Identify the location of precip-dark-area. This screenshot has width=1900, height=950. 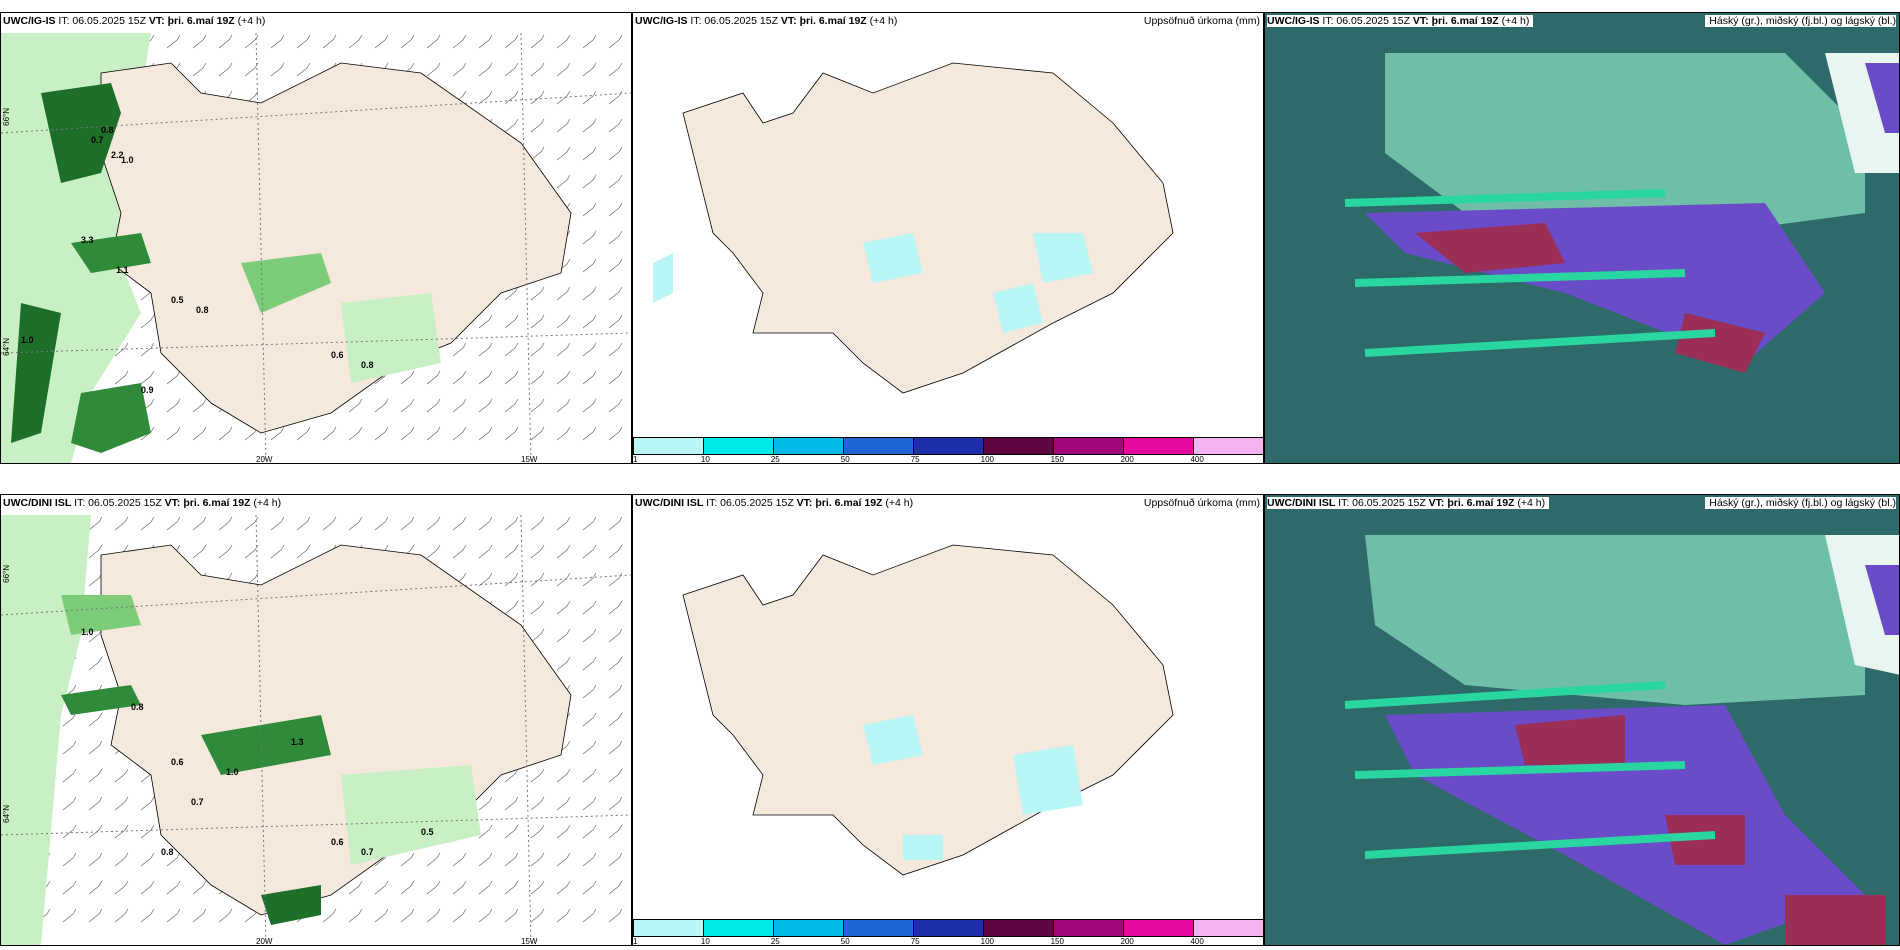
(81, 133).